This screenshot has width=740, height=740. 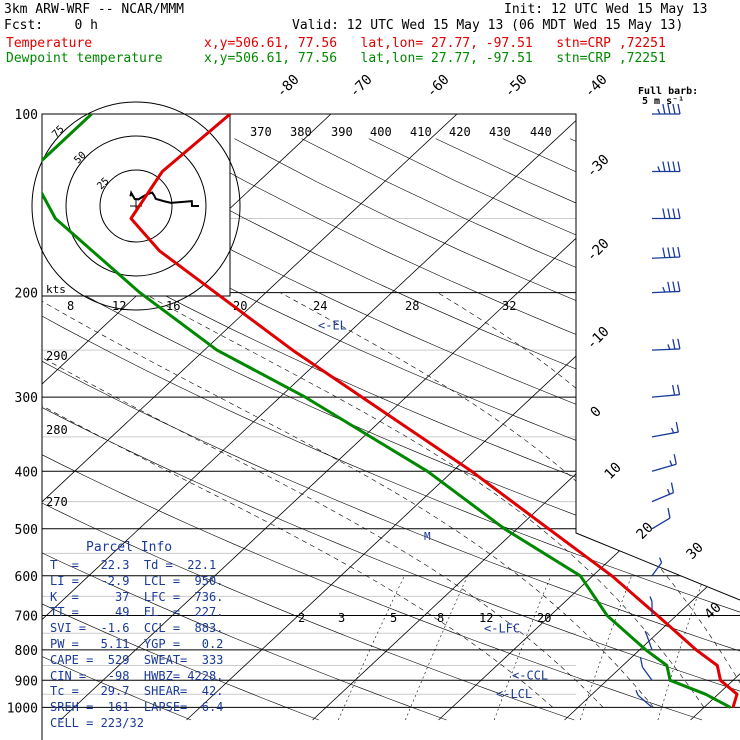 What do you see at coordinates (137, 580) in the screenshot?
I see `parcel-info-row: LI = -2.9 LCL = 950.` at bounding box center [137, 580].